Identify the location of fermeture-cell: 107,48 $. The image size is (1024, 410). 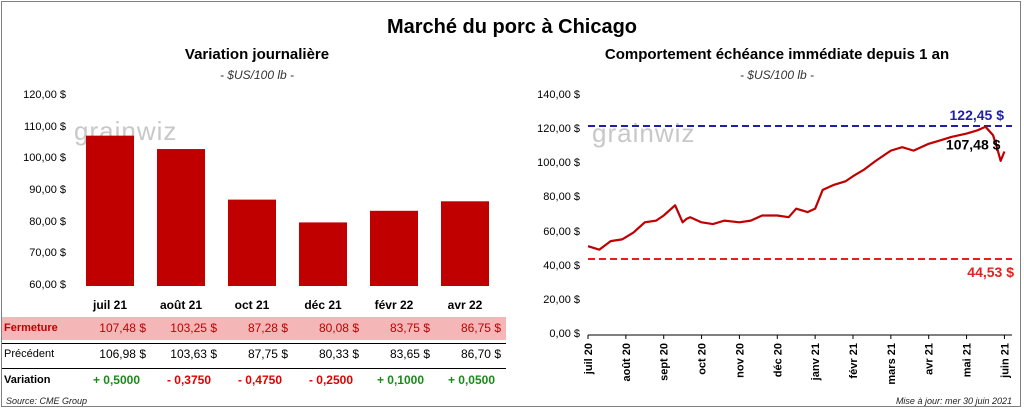
(122, 328).